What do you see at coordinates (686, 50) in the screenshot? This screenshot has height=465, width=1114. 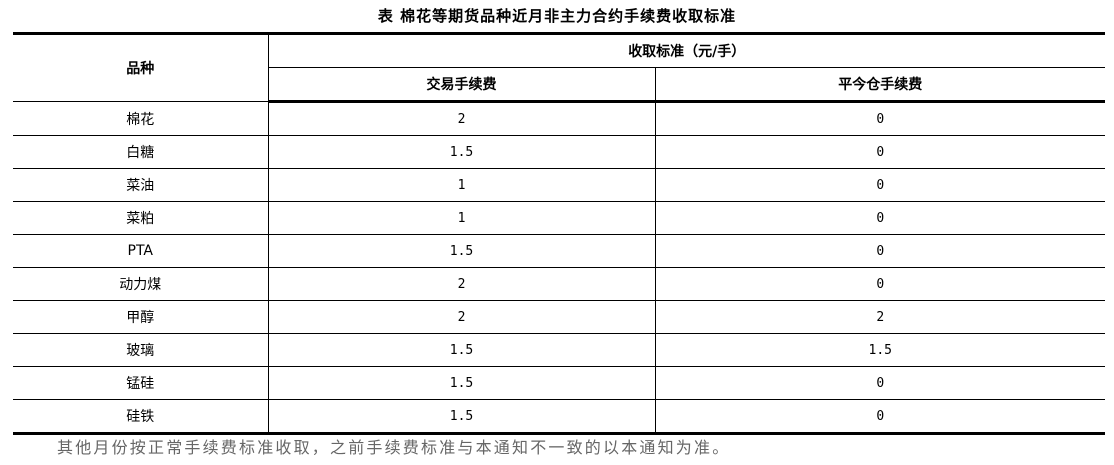 I see `header-standard: 收取标准（元/手）` at bounding box center [686, 50].